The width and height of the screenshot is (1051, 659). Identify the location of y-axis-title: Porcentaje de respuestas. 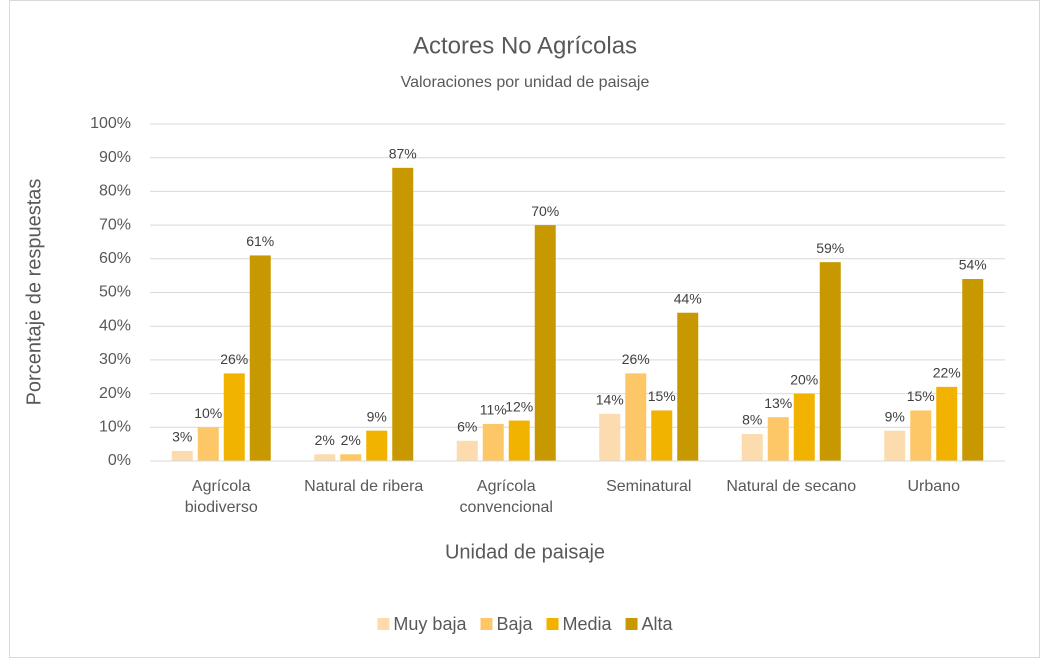
(34, 292).